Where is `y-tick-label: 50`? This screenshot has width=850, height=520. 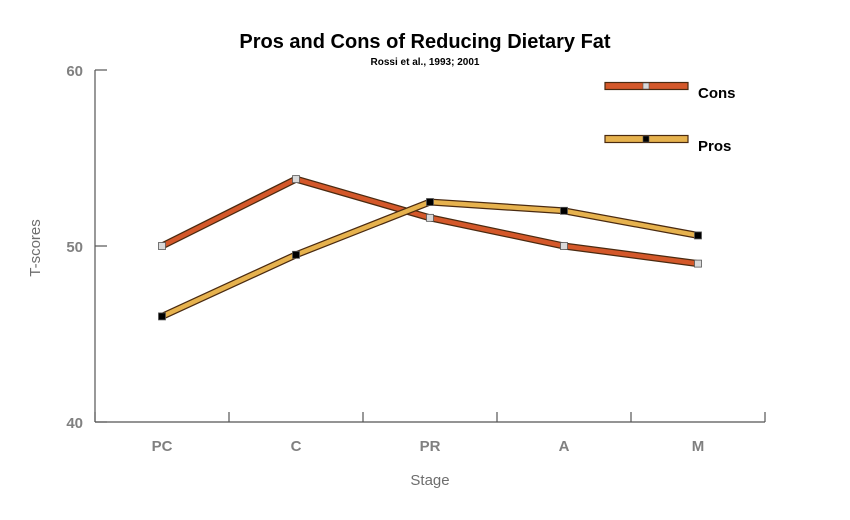
y-tick-label: 50 is located at coordinates (74, 247).